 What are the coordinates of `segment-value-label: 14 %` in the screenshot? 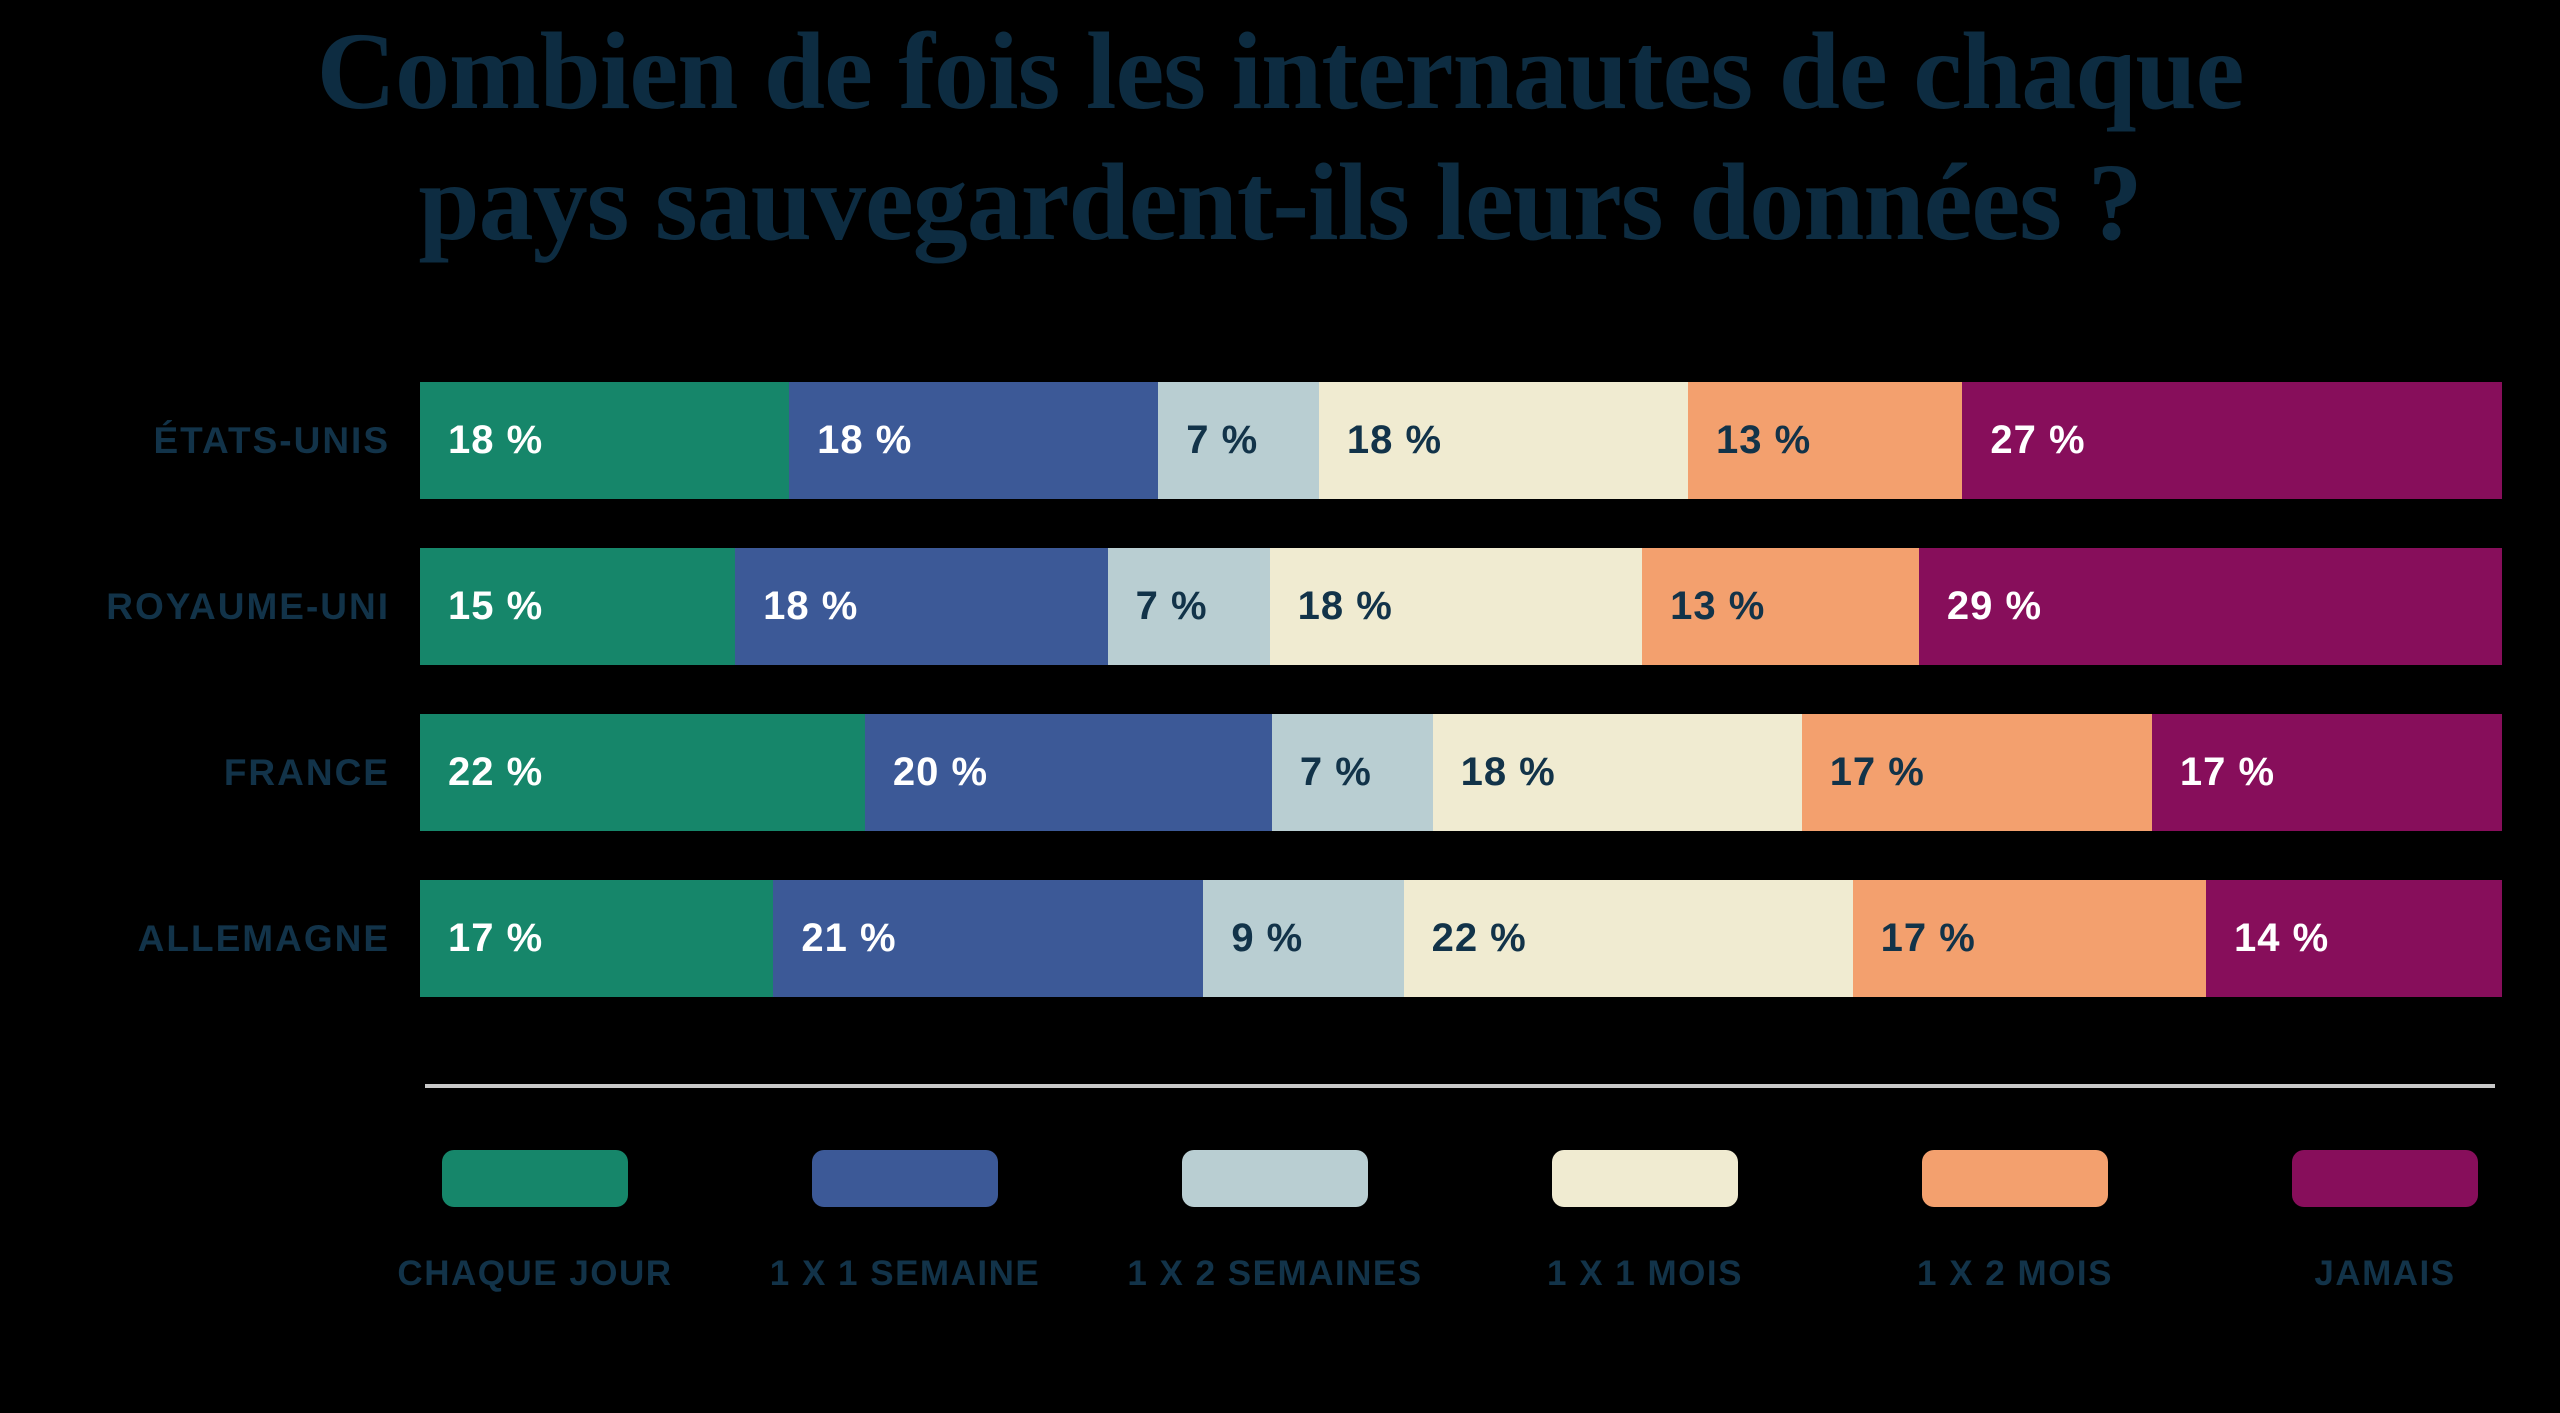 It's located at (2282, 938).